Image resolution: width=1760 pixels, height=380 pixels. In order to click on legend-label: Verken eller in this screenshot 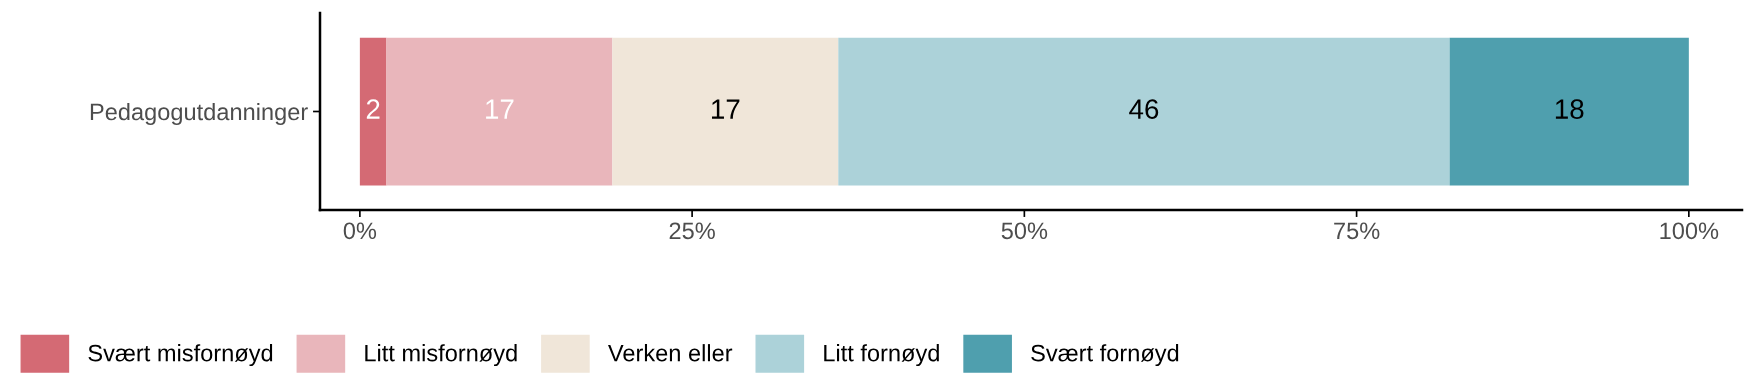, I will do `click(670, 353)`.